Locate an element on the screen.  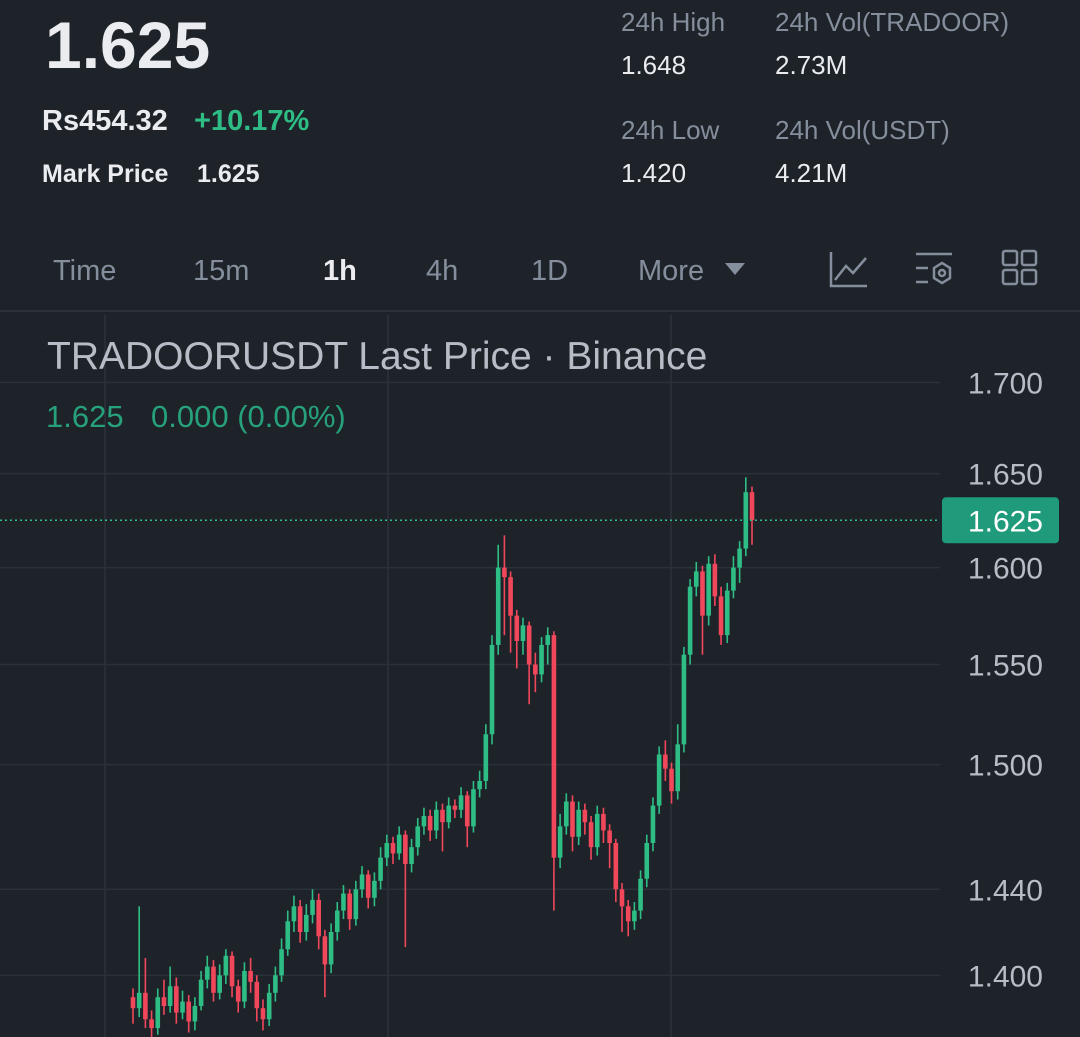
stat-value: 1.420 is located at coordinates (653, 173).